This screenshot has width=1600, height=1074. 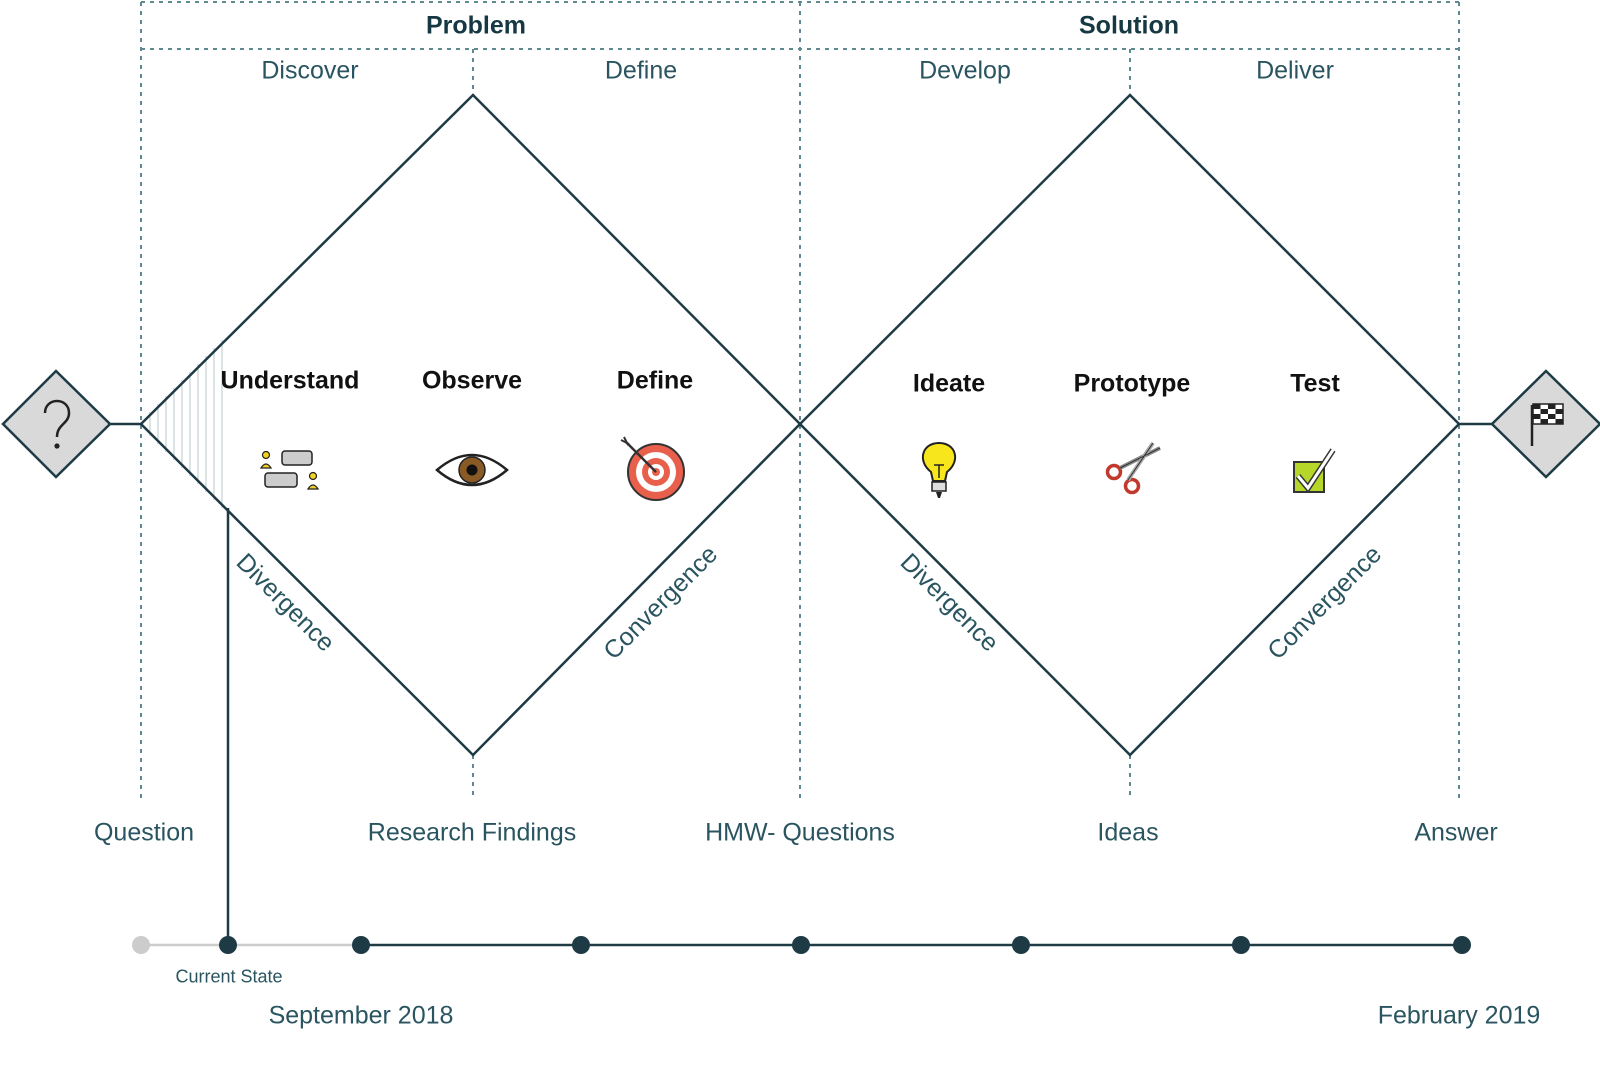 I want to click on question-mark-icon, so click(x=56, y=424).